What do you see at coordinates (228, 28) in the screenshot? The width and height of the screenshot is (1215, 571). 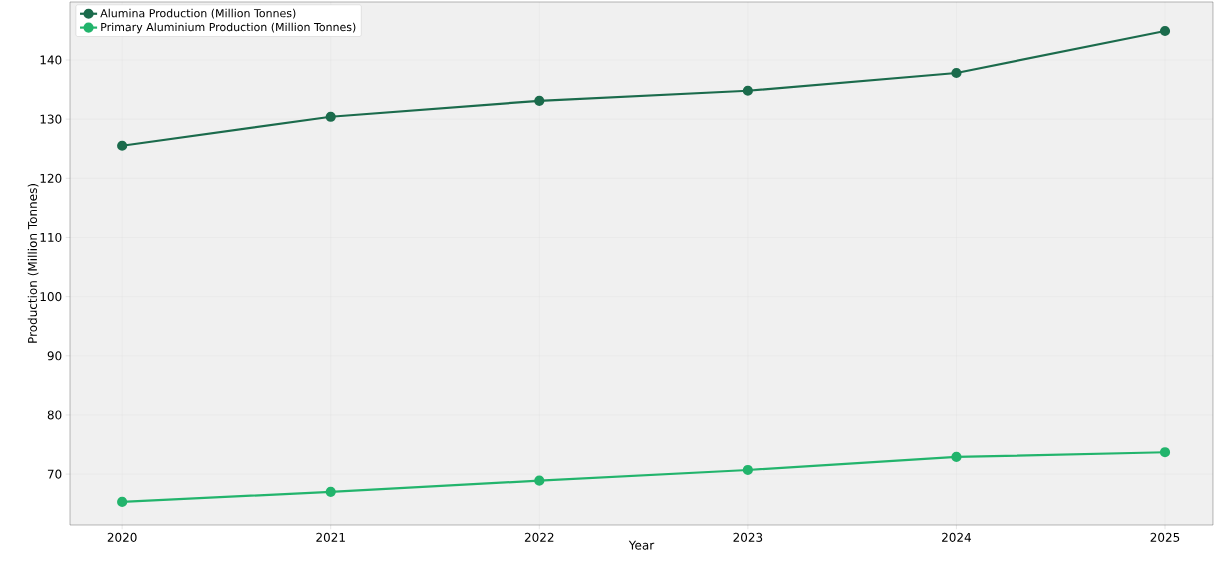 I see `legend-label: Primary Aluminium Production (Million Tonnes)` at bounding box center [228, 28].